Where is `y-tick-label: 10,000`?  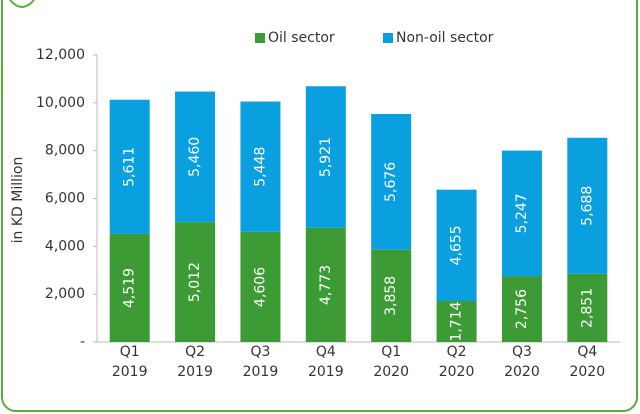
y-tick-label: 10,000 is located at coordinates (60, 103).